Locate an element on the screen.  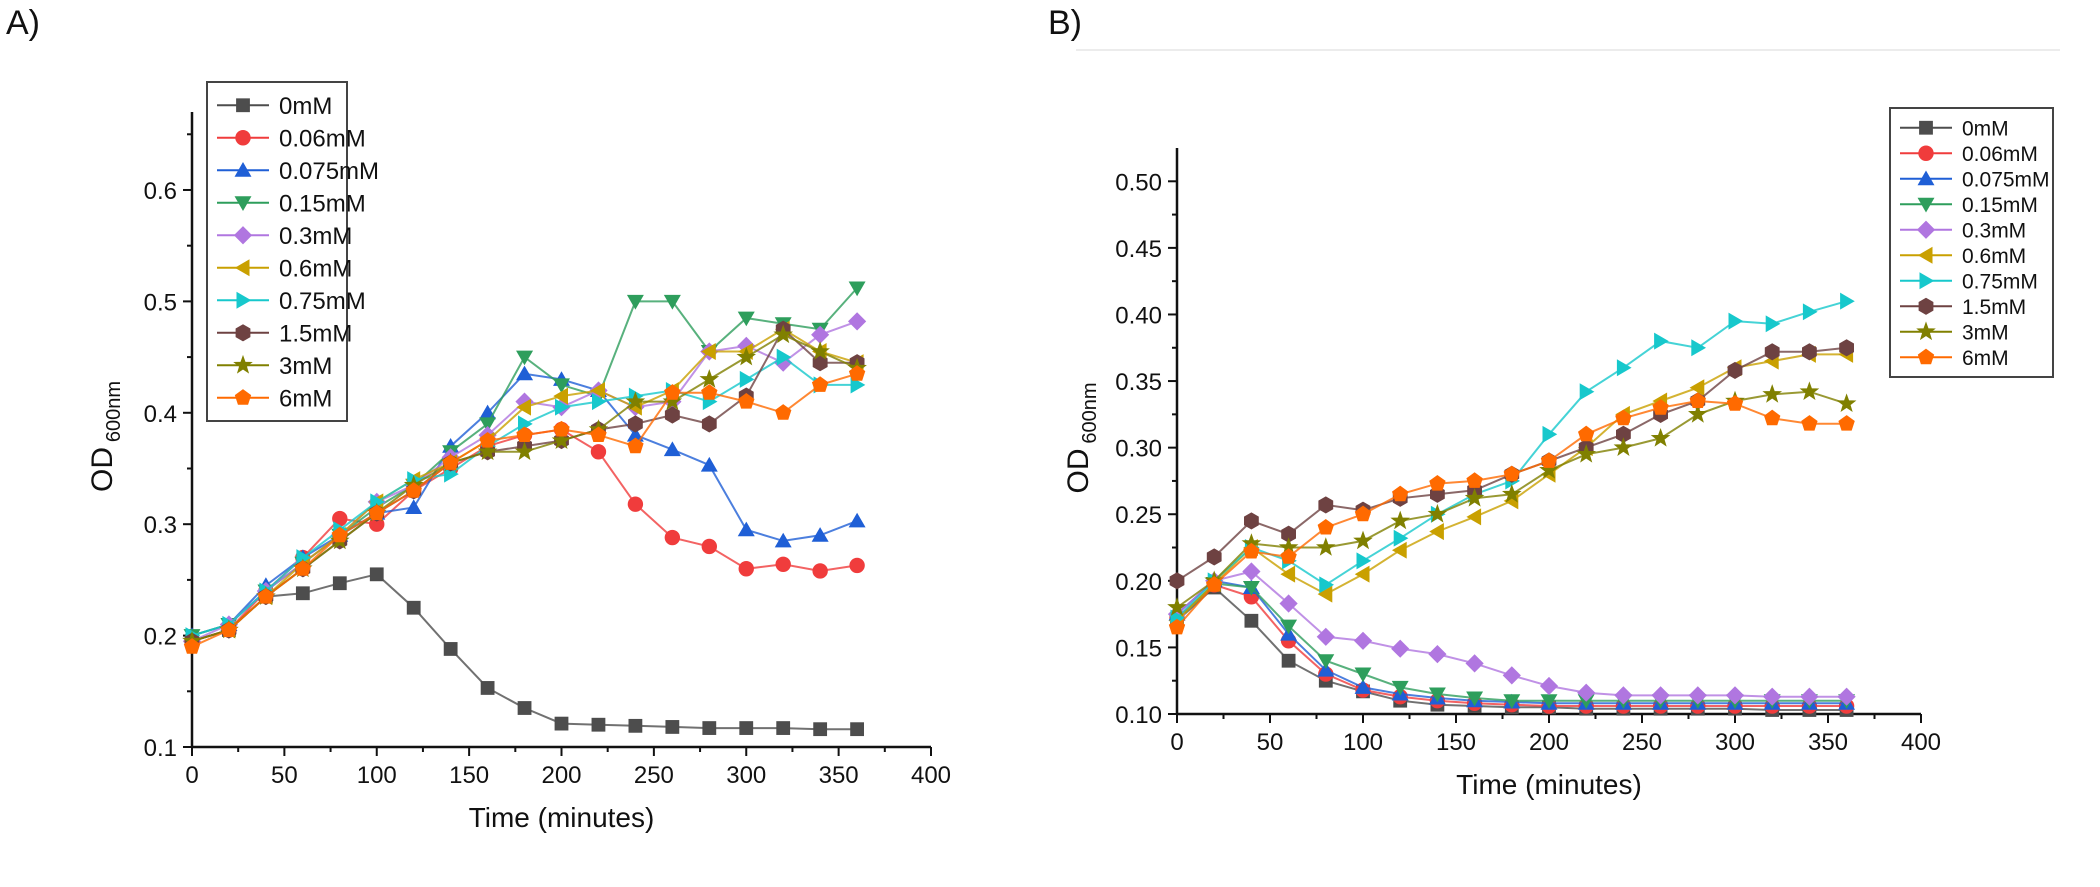
legend-item: 0.06mM is located at coordinates (291, 138).